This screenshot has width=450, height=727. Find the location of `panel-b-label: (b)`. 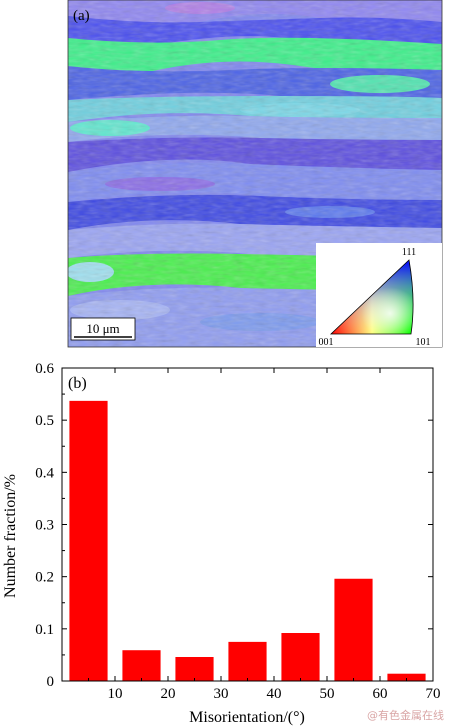

panel-b-label: (b) is located at coordinates (77, 383).